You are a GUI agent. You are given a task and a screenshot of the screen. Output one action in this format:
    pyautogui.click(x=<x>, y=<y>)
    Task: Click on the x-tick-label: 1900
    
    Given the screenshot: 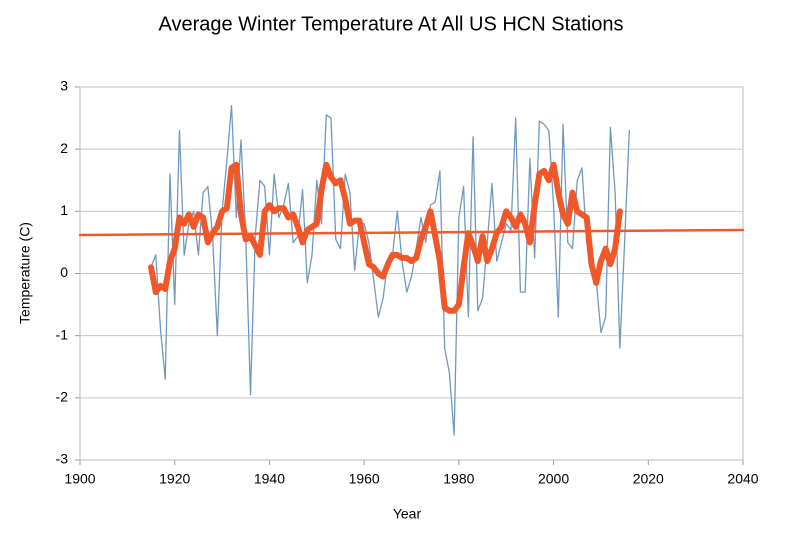 What is the action you would take?
    pyautogui.click(x=79, y=479)
    